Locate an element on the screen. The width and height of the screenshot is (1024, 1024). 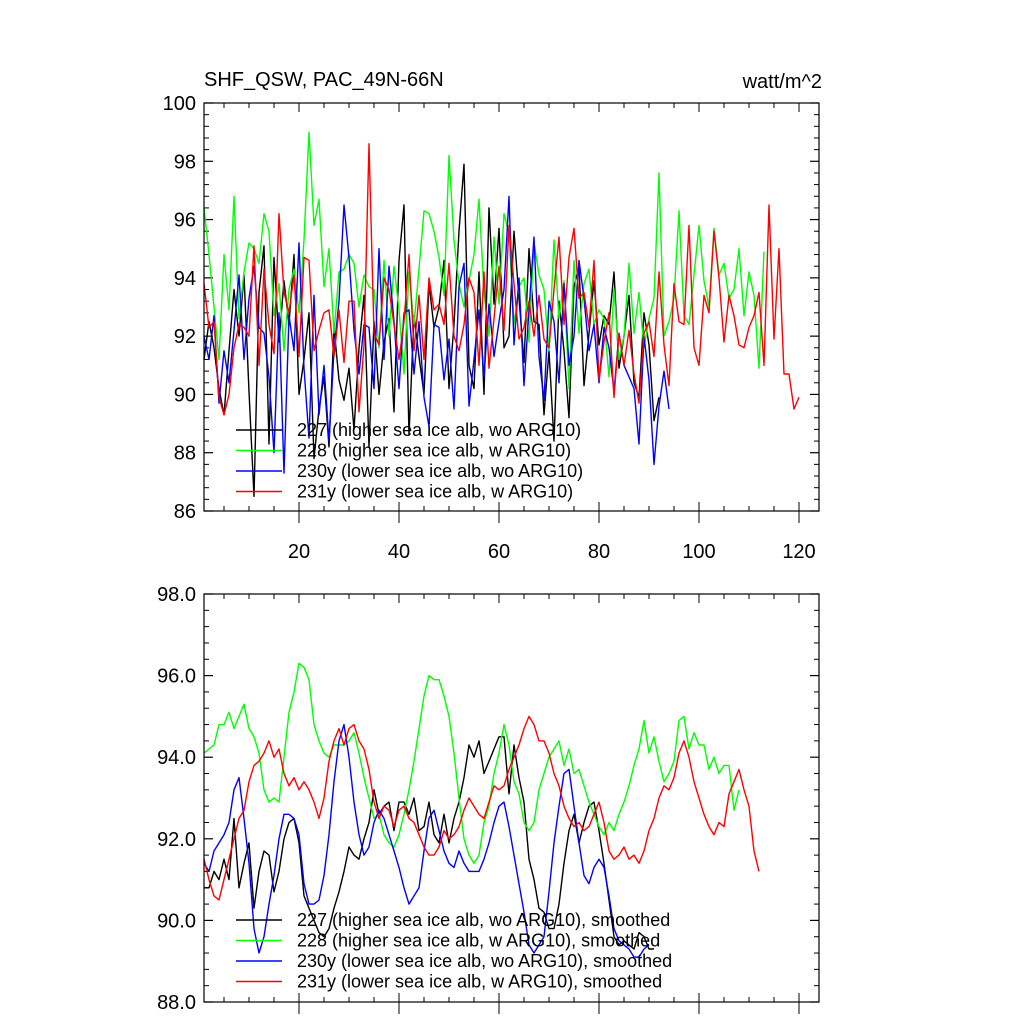
y-tick-label: 96.0 is located at coordinates (176, 677).